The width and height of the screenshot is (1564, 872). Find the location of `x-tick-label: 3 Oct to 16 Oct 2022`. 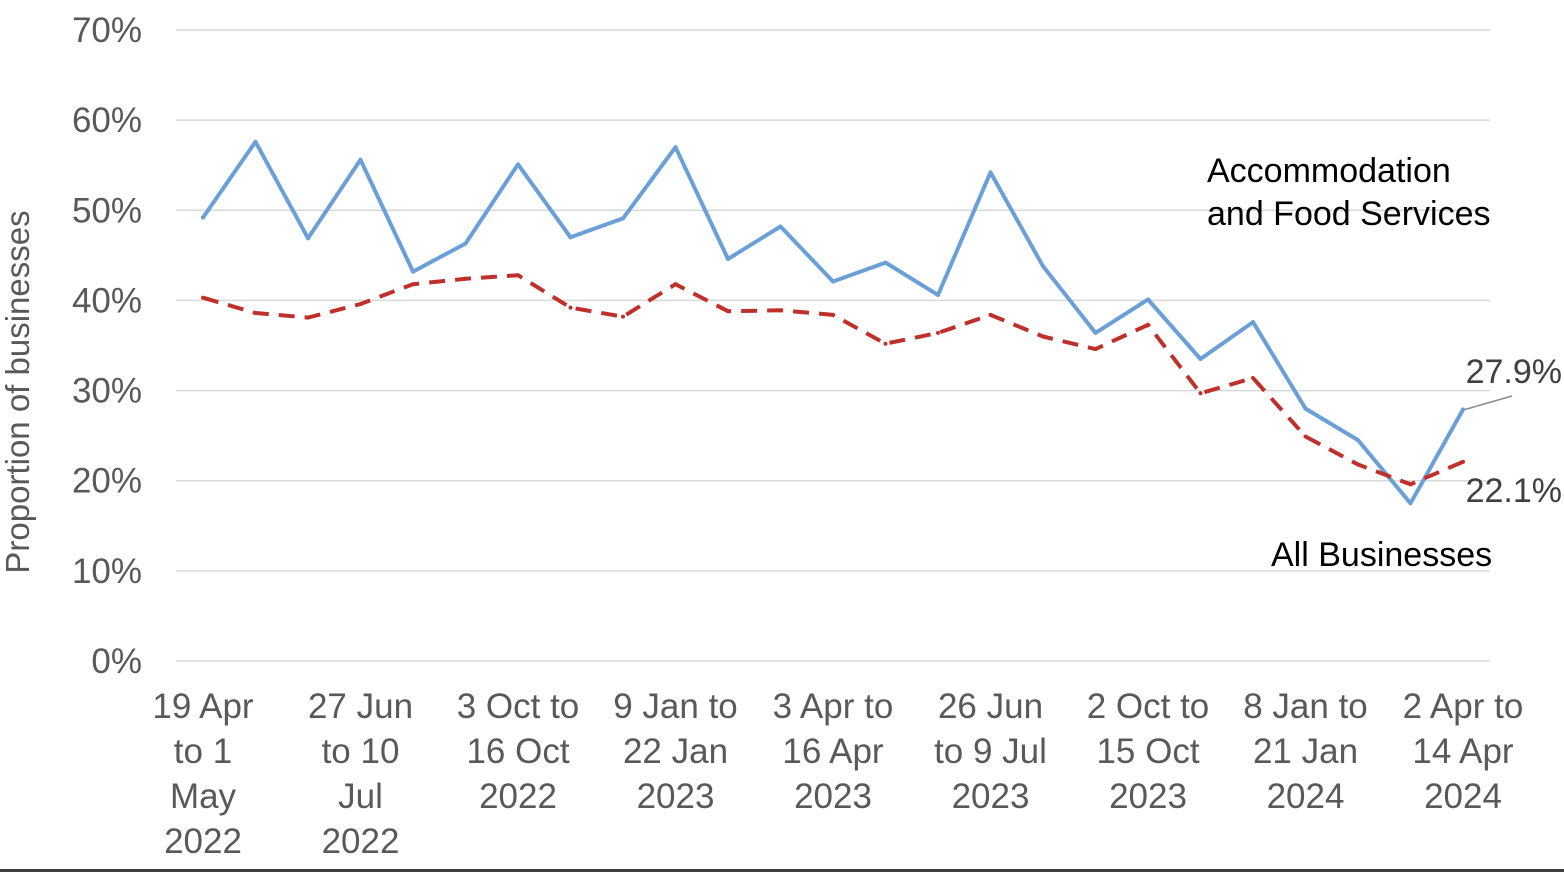

x-tick-label: 3 Oct to 16 Oct 2022 is located at coordinates (518, 751).